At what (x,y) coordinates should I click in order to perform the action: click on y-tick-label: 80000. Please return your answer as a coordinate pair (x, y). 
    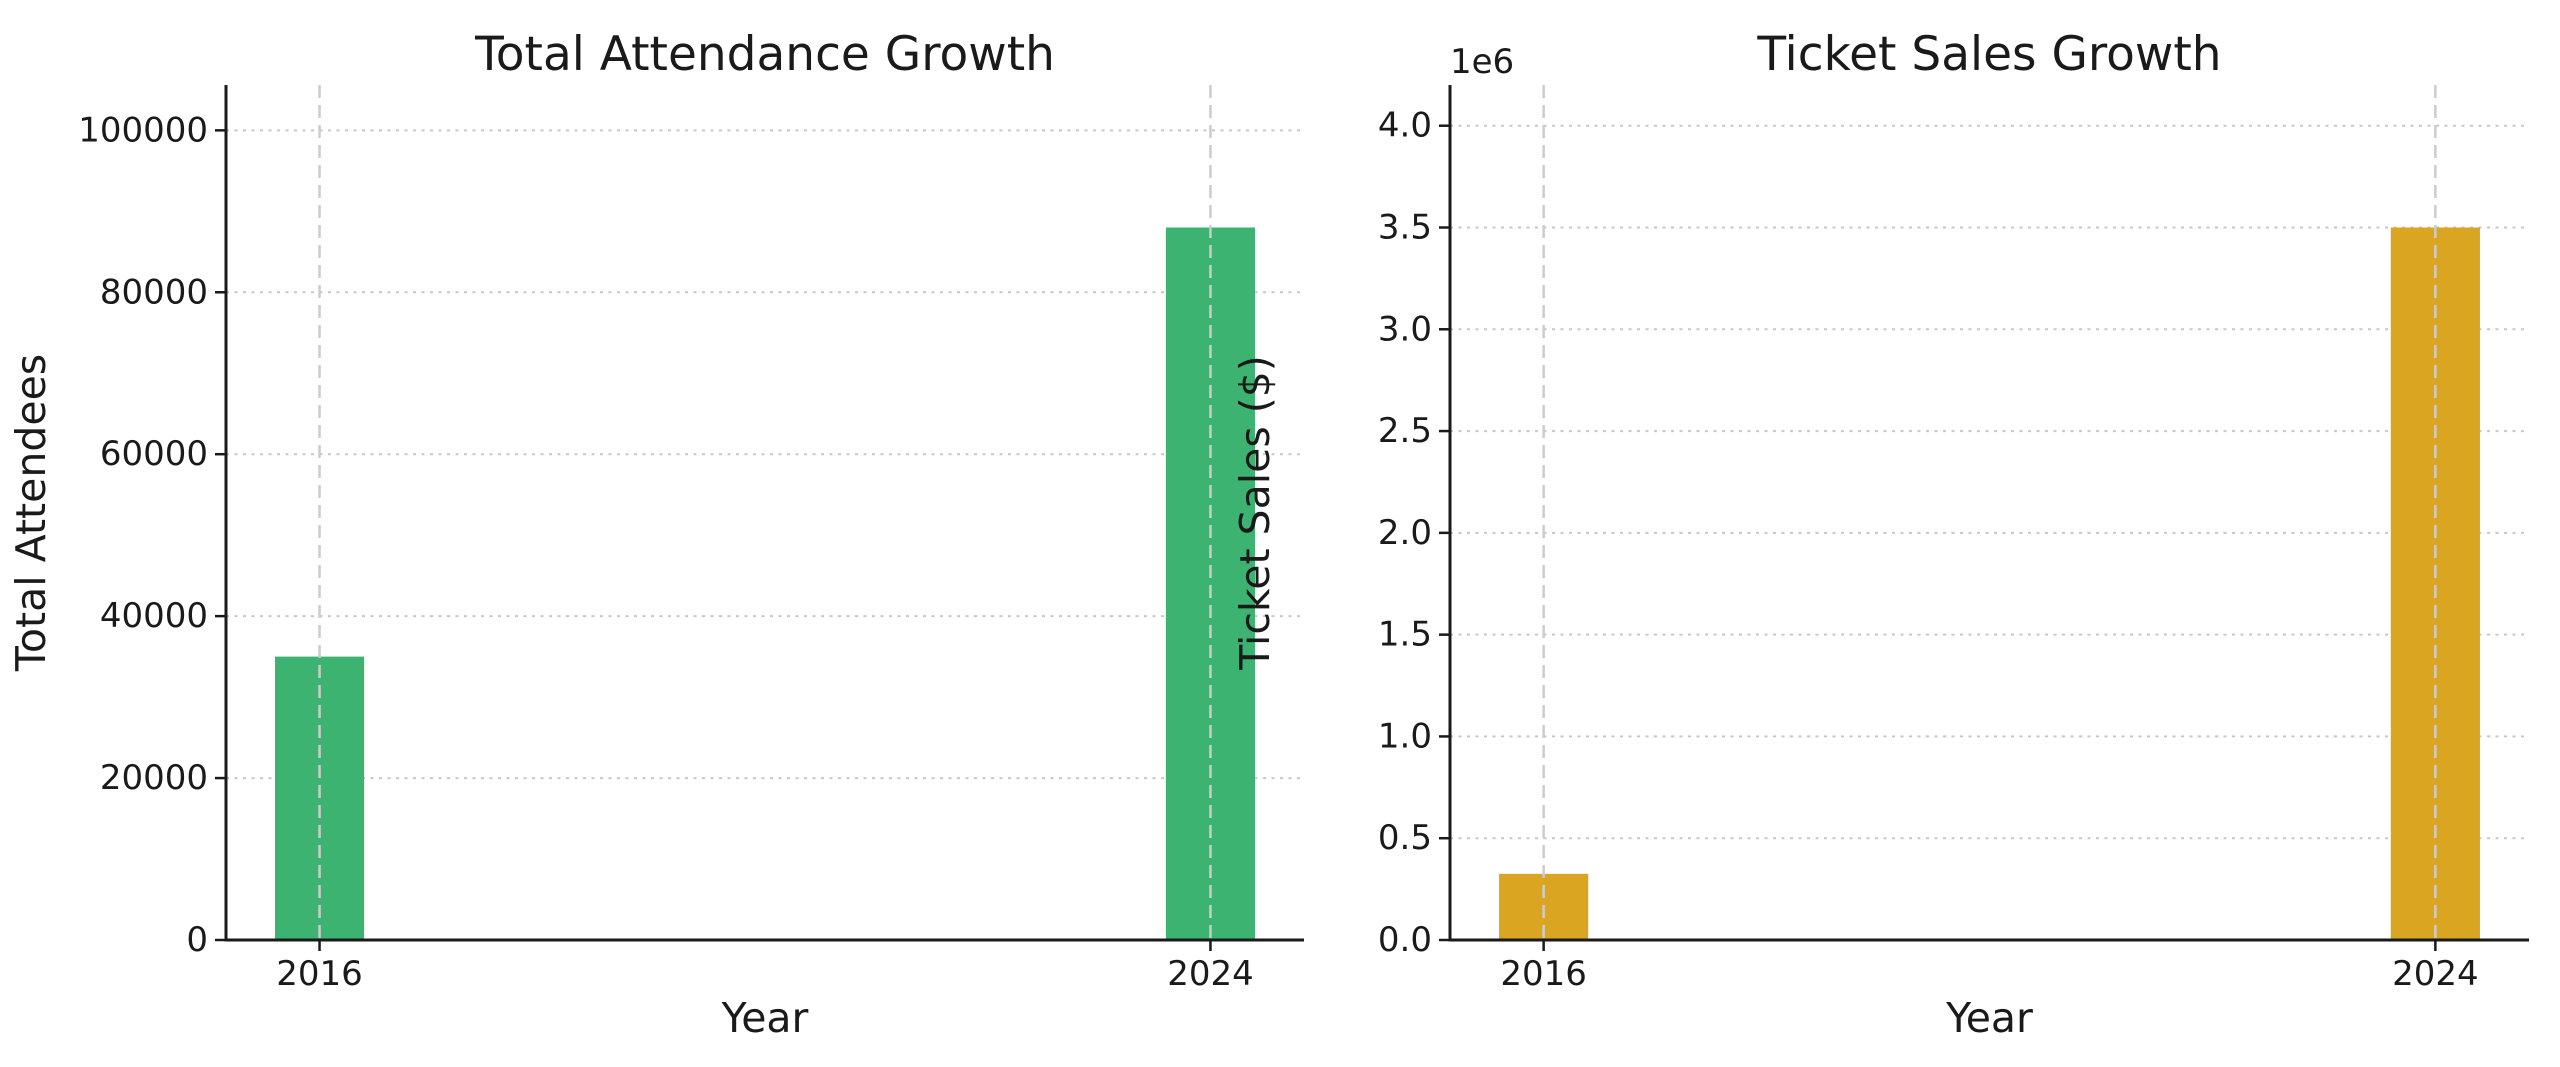
    Looking at the image, I should click on (154, 292).